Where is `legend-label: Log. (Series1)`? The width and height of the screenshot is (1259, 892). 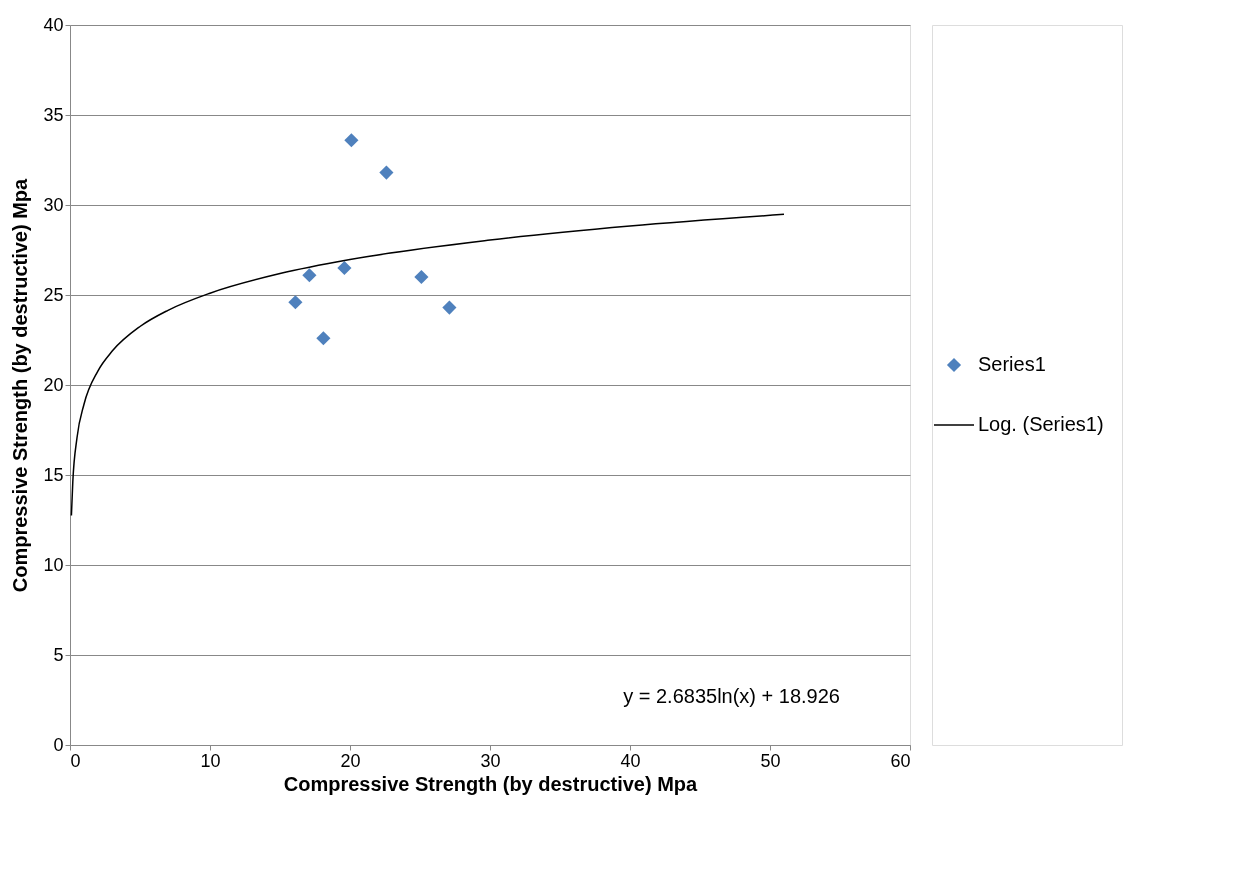 legend-label: Log. (Series1) is located at coordinates (1041, 424).